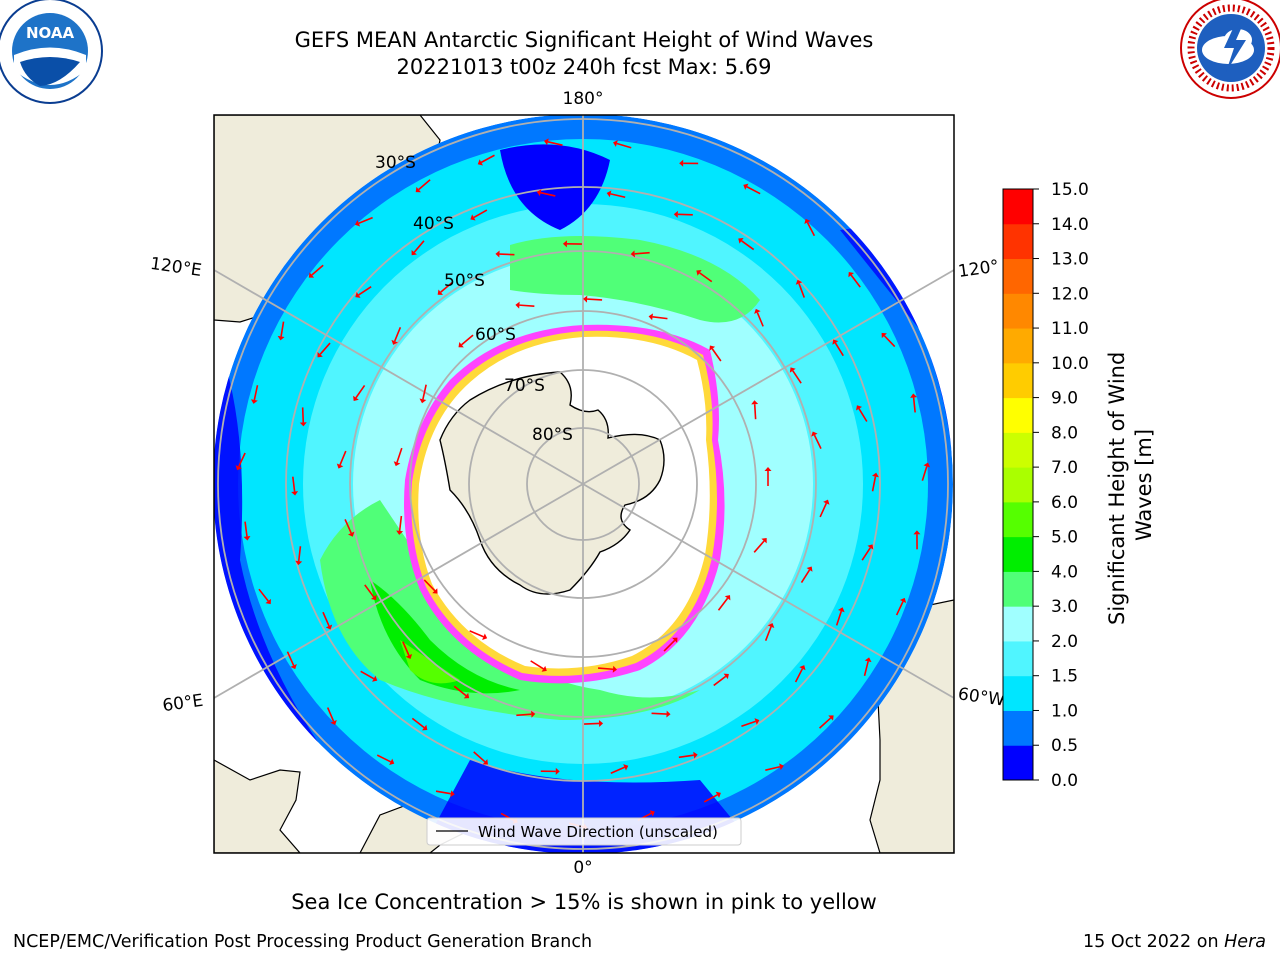 The width and height of the screenshot is (1280, 960). I want to click on land-antarctica, so click(552, 483).